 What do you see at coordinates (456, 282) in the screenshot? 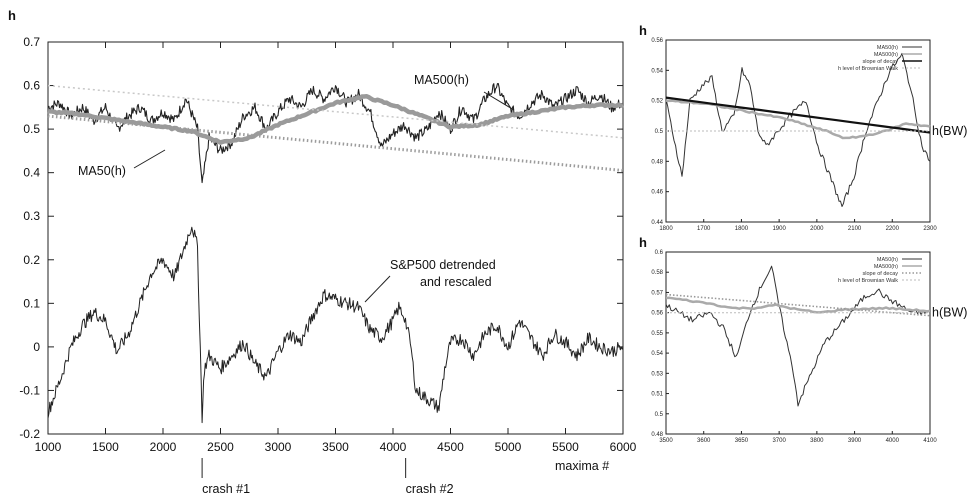
I see `annotation-sp500-line2: and rescaled` at bounding box center [456, 282].